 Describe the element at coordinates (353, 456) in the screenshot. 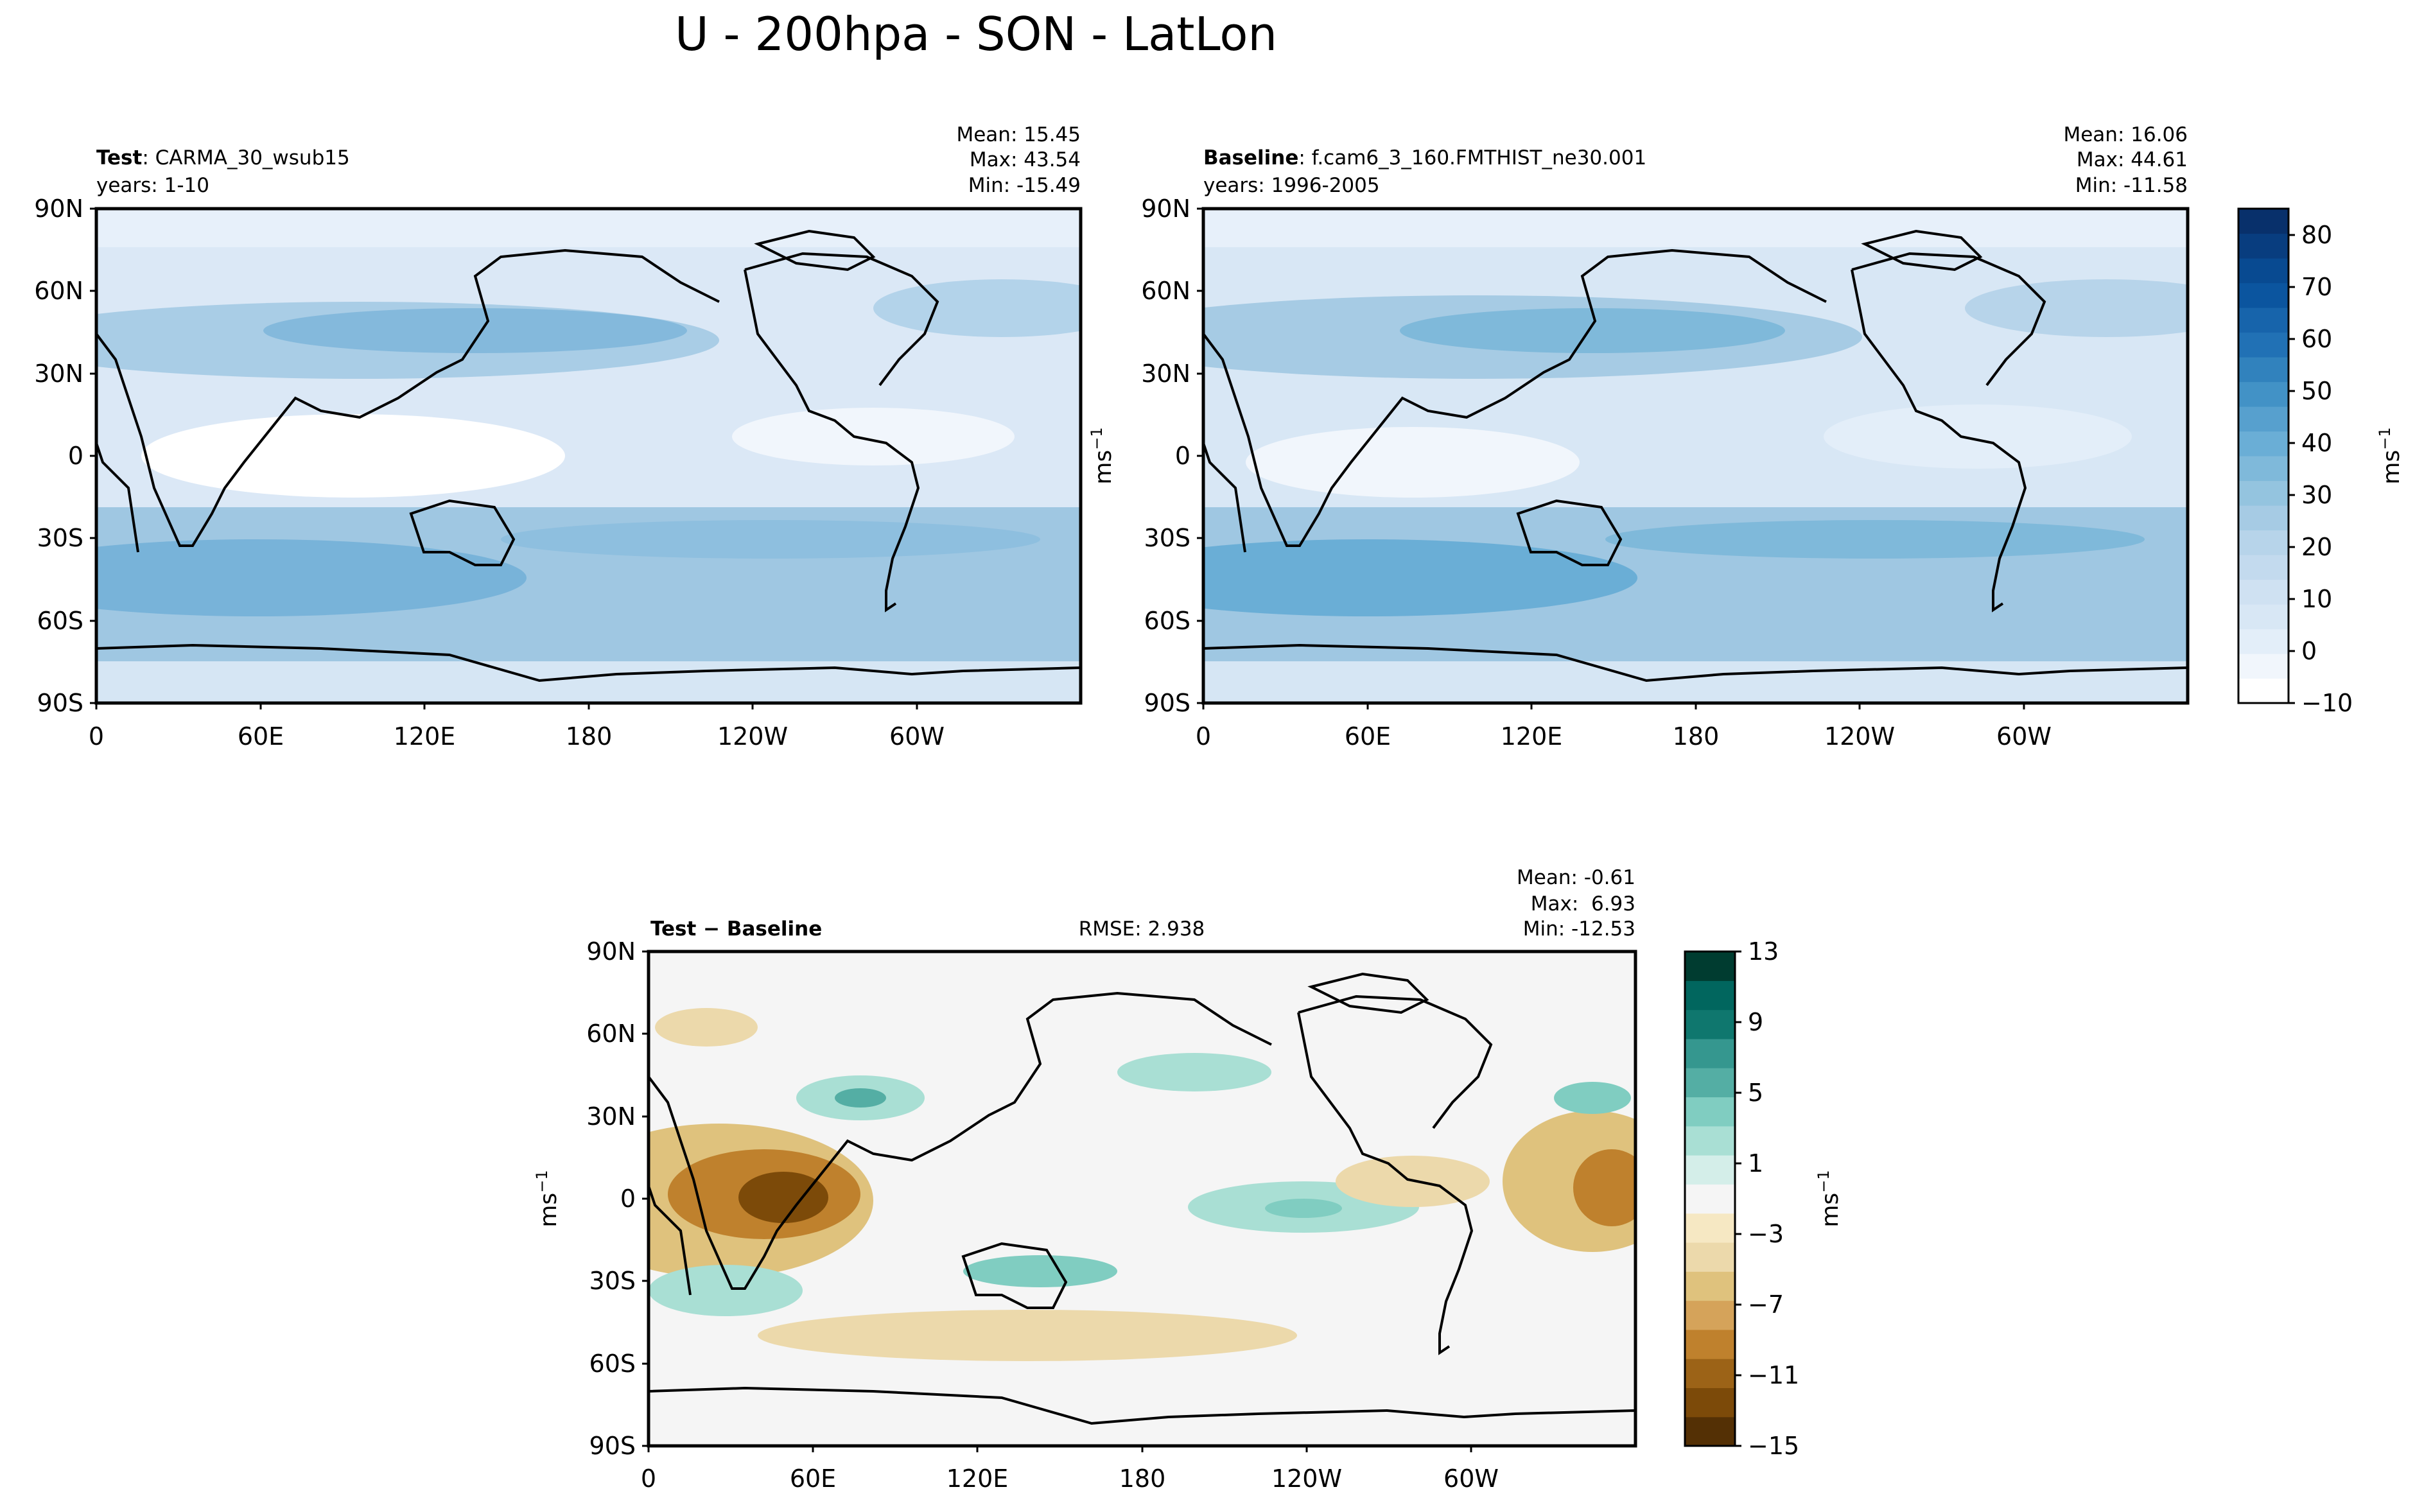

I see `test-field-africa-low` at that location.